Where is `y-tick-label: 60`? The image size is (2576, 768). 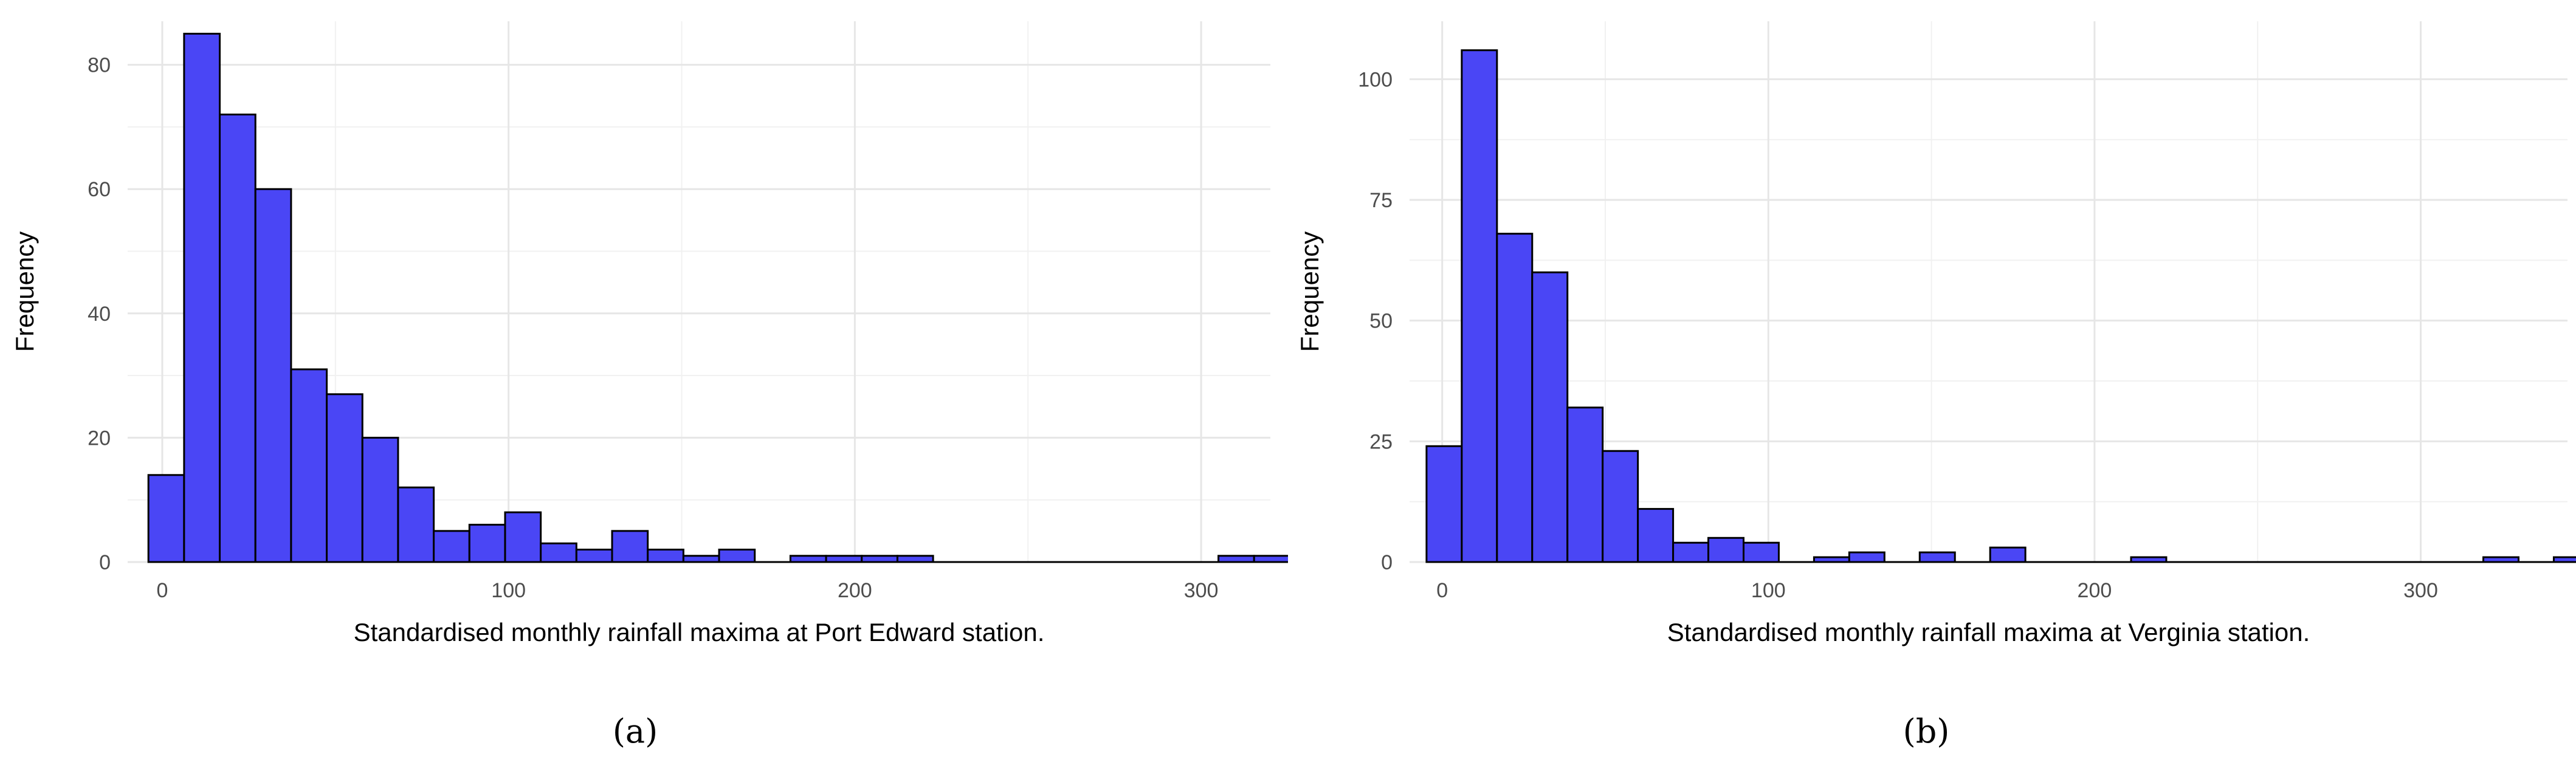
y-tick-label: 60 is located at coordinates (100, 189).